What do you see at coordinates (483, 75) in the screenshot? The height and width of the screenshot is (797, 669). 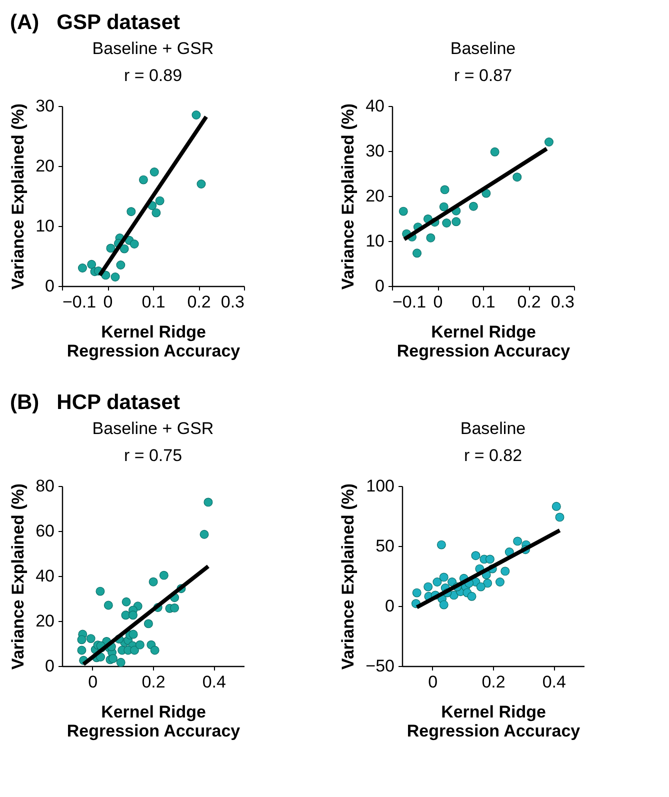 I see `chart-subtitle: r = 0.87` at bounding box center [483, 75].